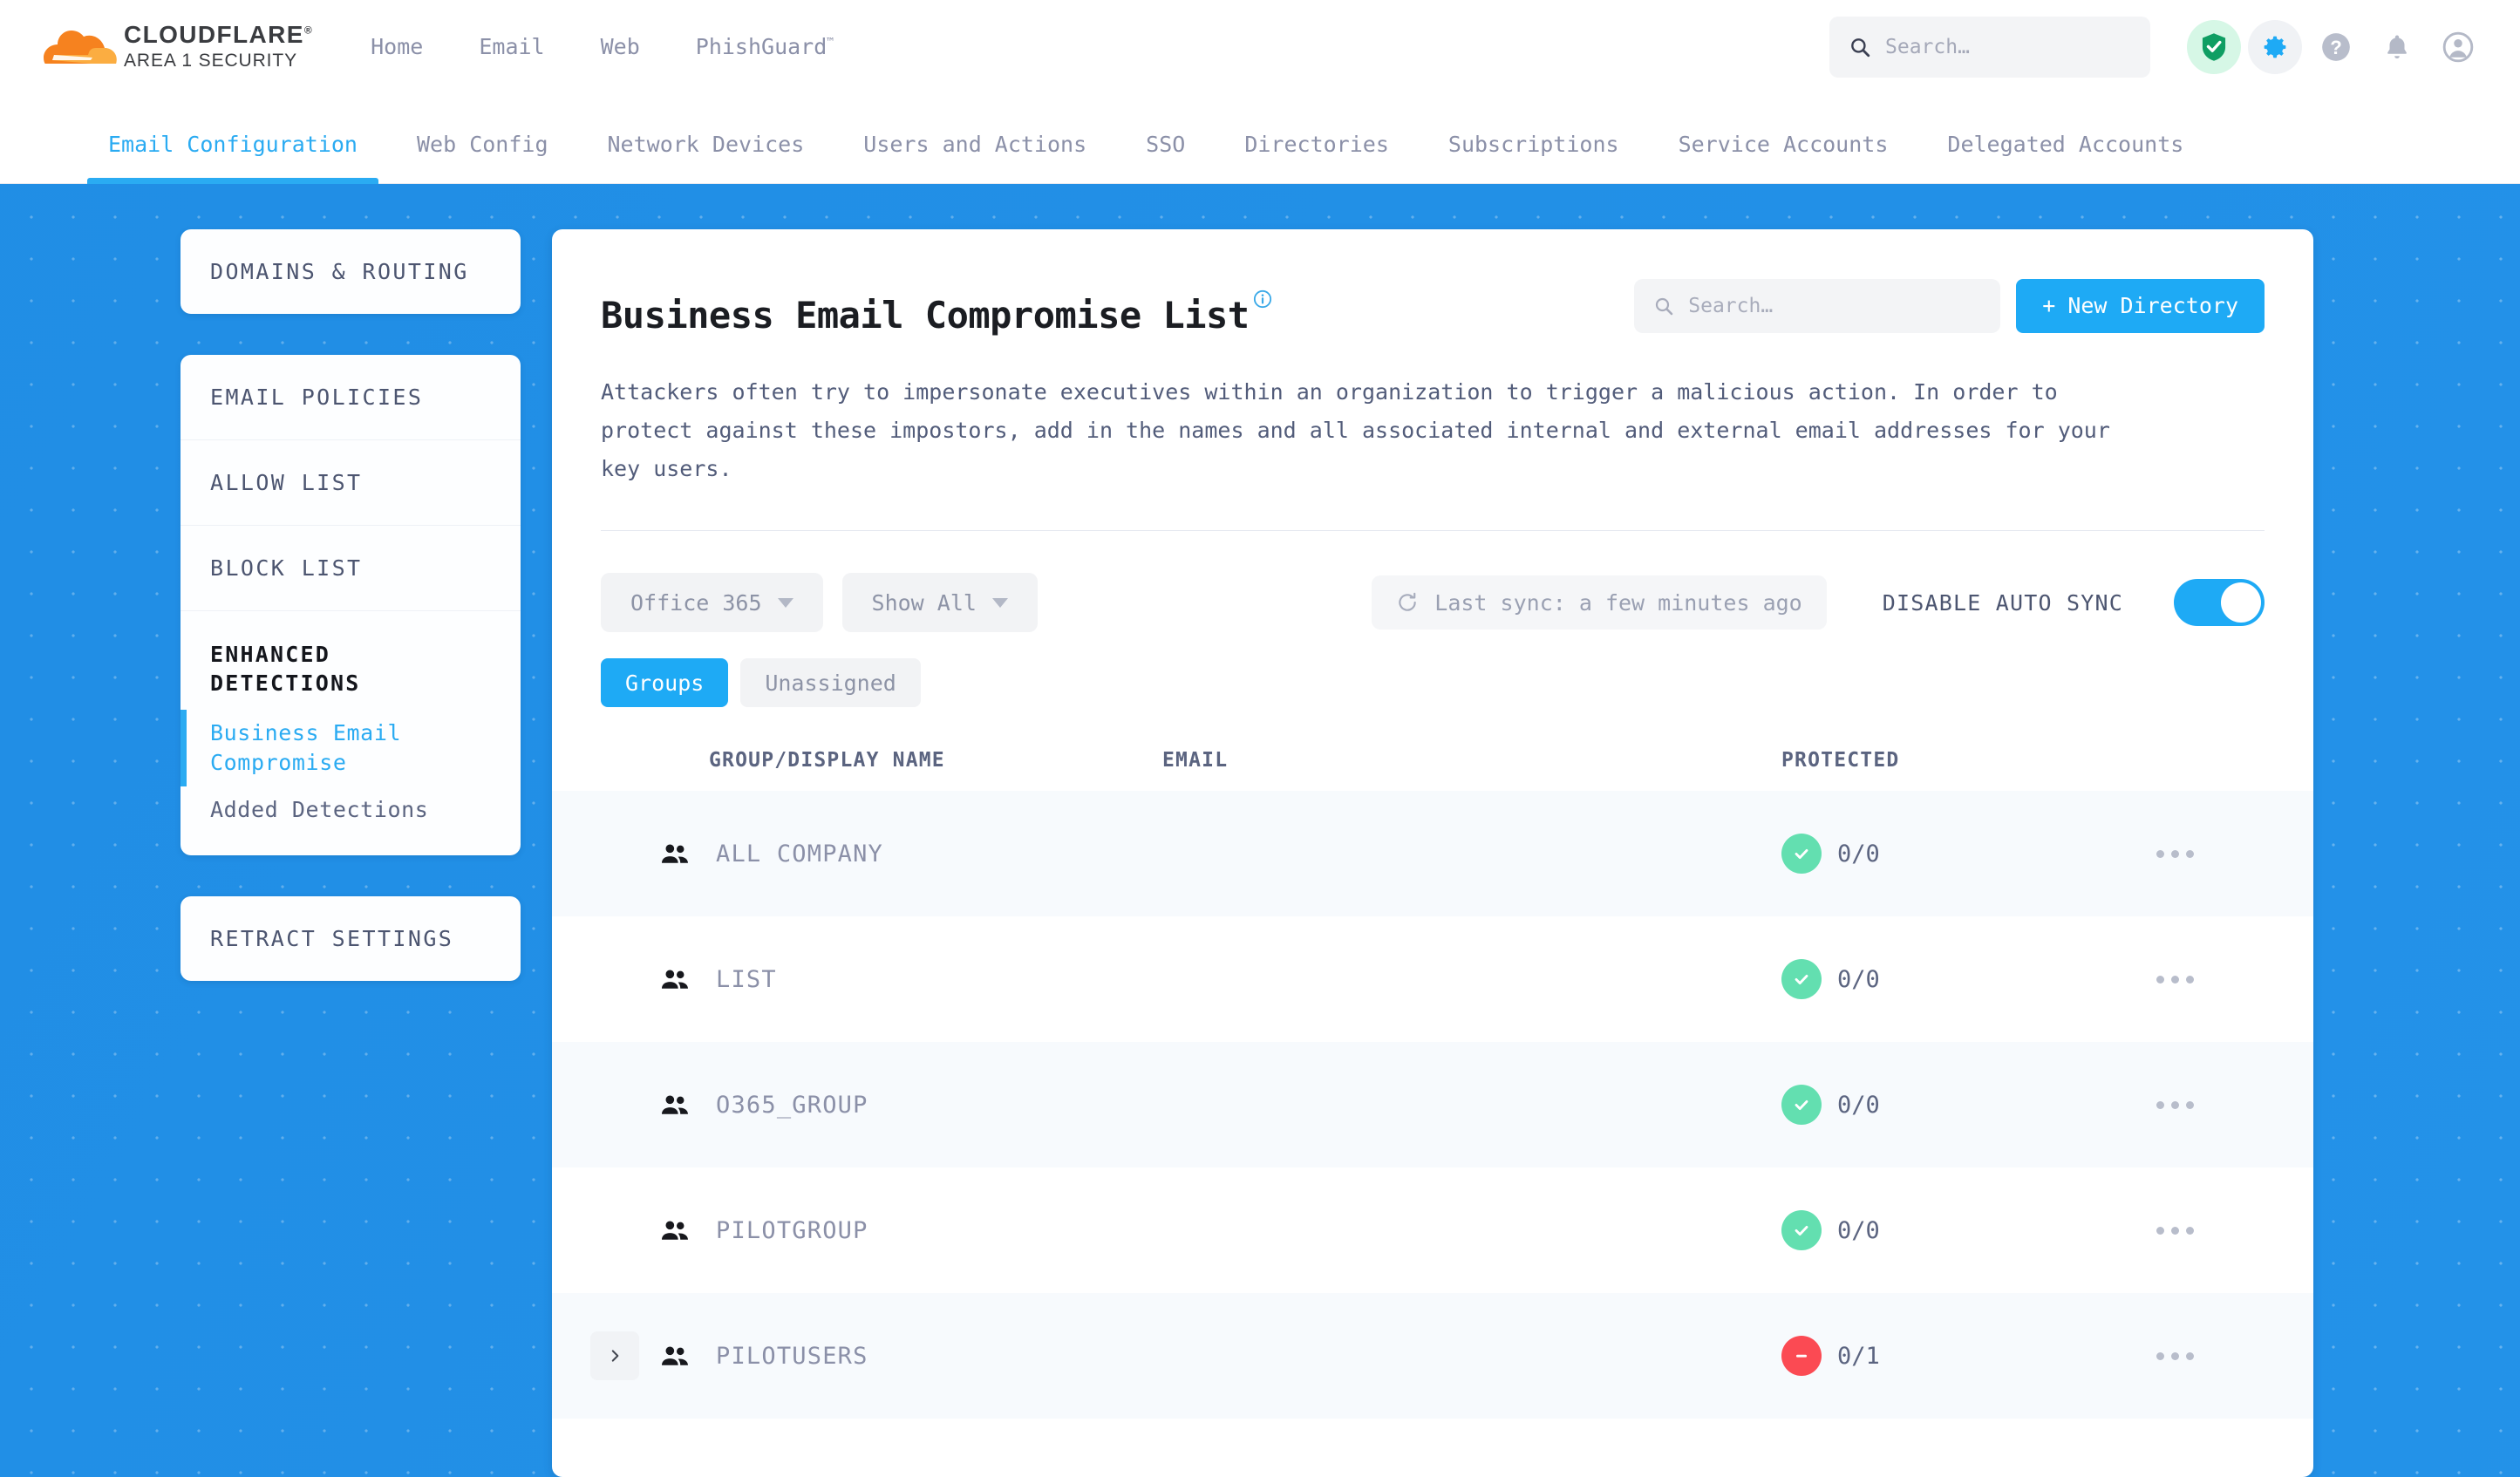  What do you see at coordinates (1432, 1356) in the screenshot?
I see `table-row: PILOTUSERS 0/1` at bounding box center [1432, 1356].